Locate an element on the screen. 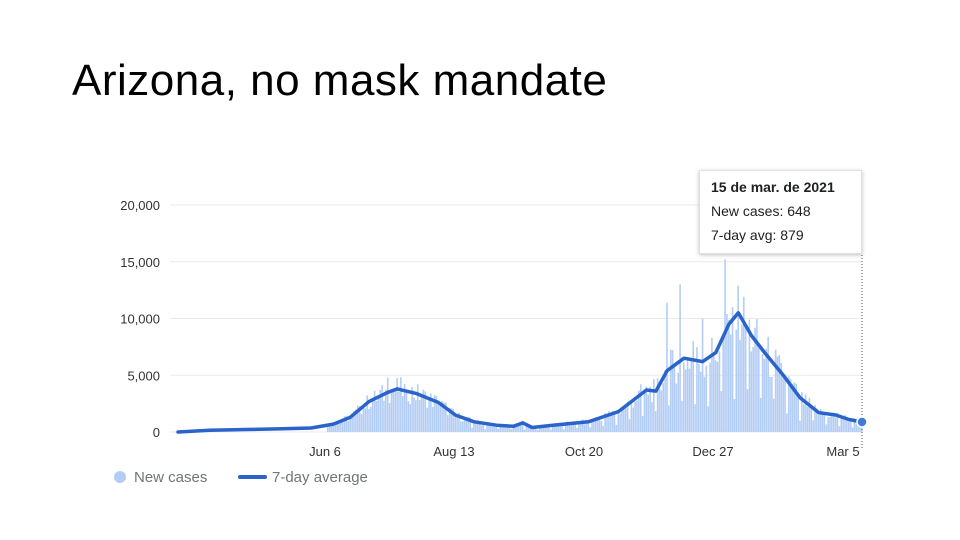 This screenshot has width=960, height=540. tooltip-new-cases: New cases: 648 is located at coordinates (761, 211).